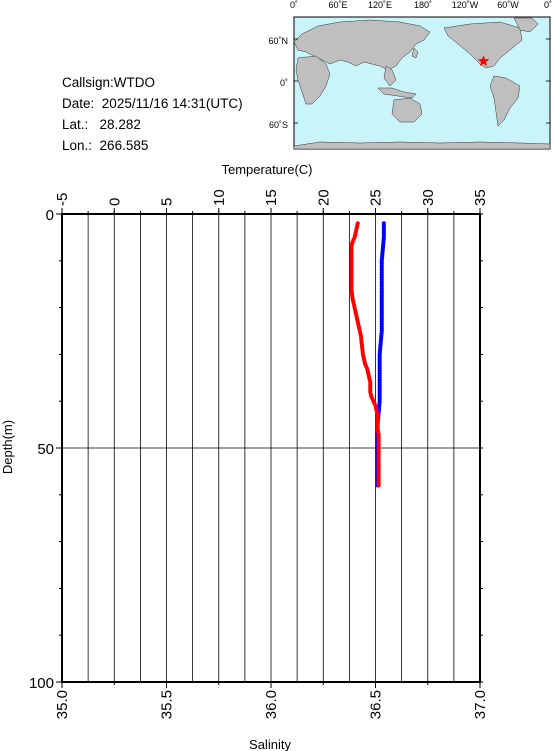 This screenshot has width=553, height=751. What do you see at coordinates (337, 5) in the screenshot?
I see `map-label-60e: 60˚E` at bounding box center [337, 5].